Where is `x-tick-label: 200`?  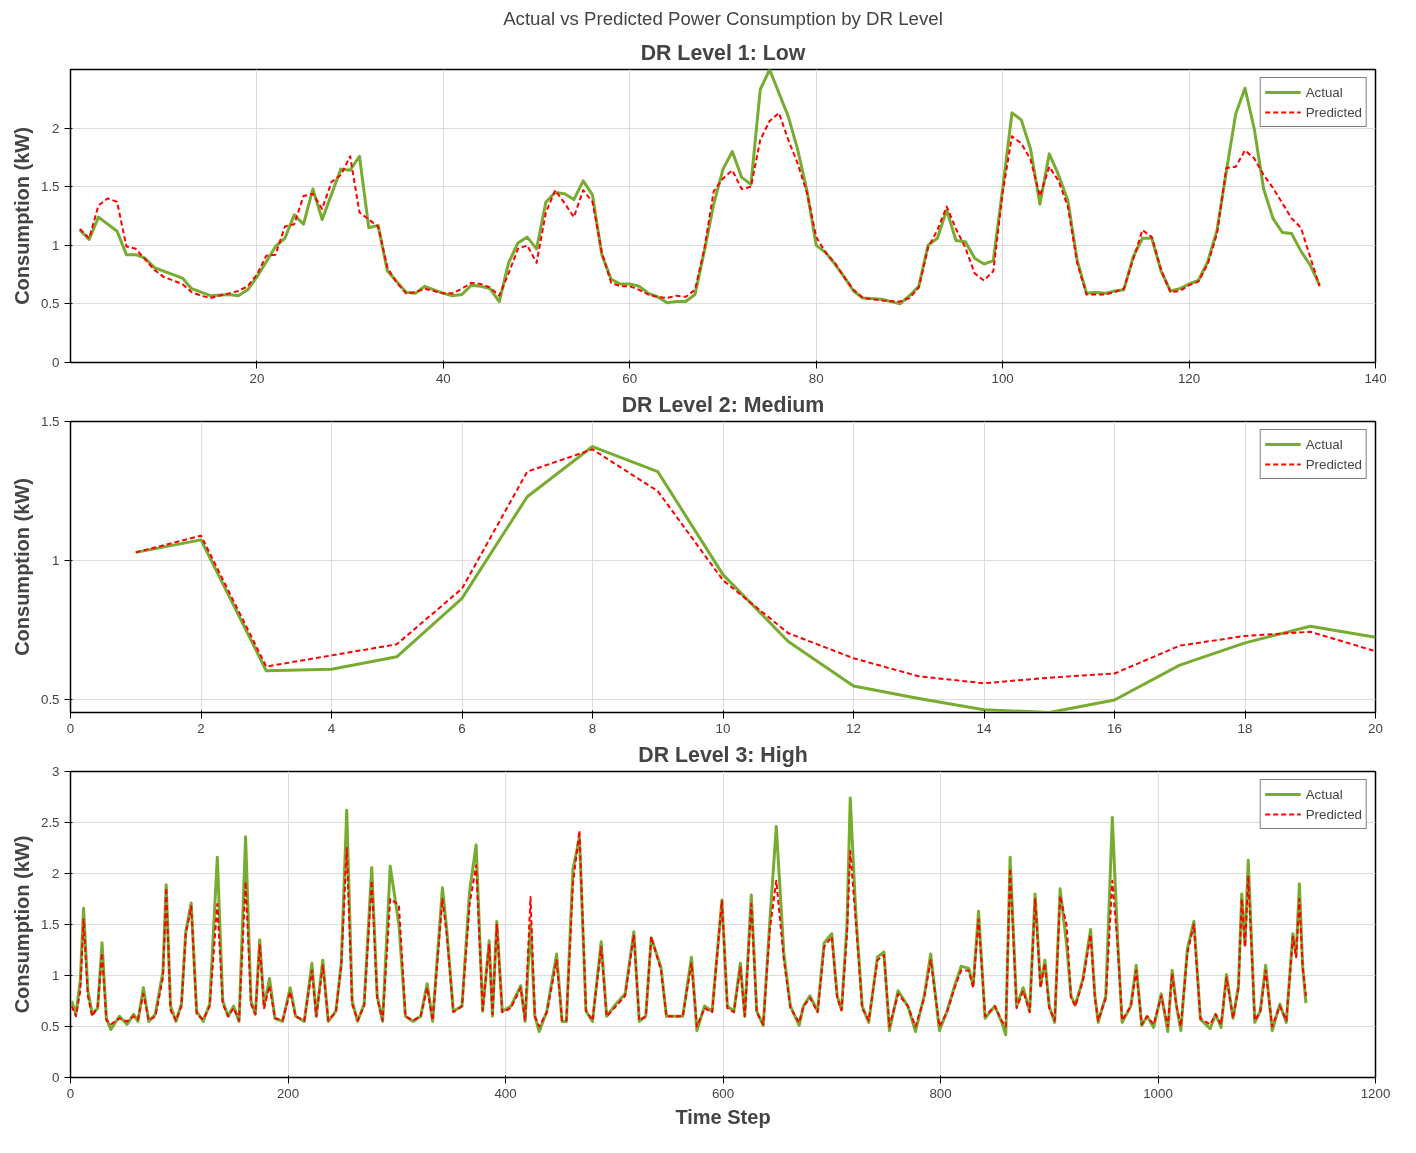
x-tick-label: 200 is located at coordinates (288, 1093).